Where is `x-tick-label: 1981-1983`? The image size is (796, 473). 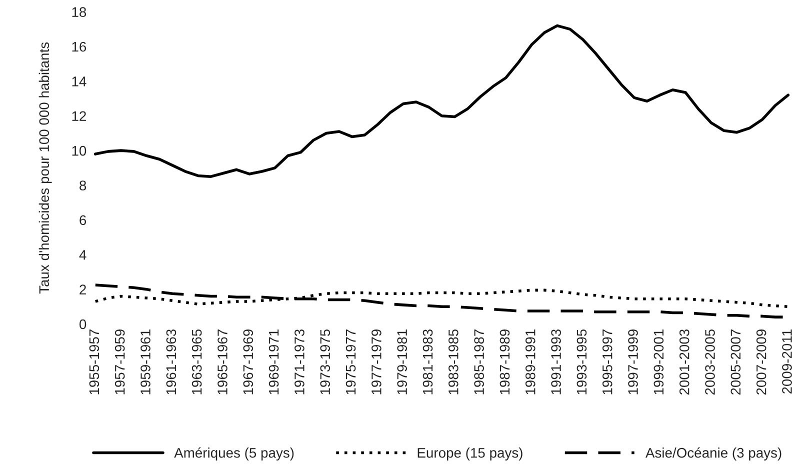 x-tick-label: 1981-1983 is located at coordinates (427, 361).